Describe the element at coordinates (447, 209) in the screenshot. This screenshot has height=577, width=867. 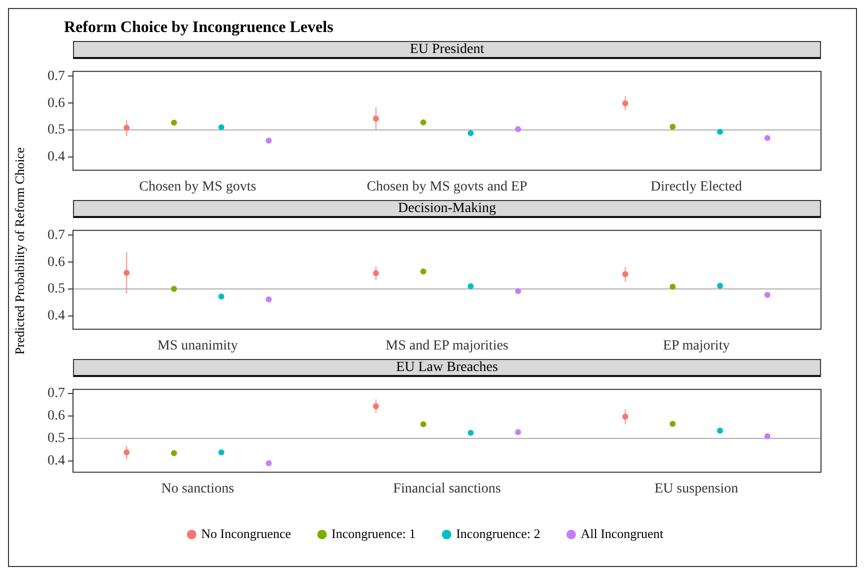
I see `chart-subtitle: Decision-Making` at that location.